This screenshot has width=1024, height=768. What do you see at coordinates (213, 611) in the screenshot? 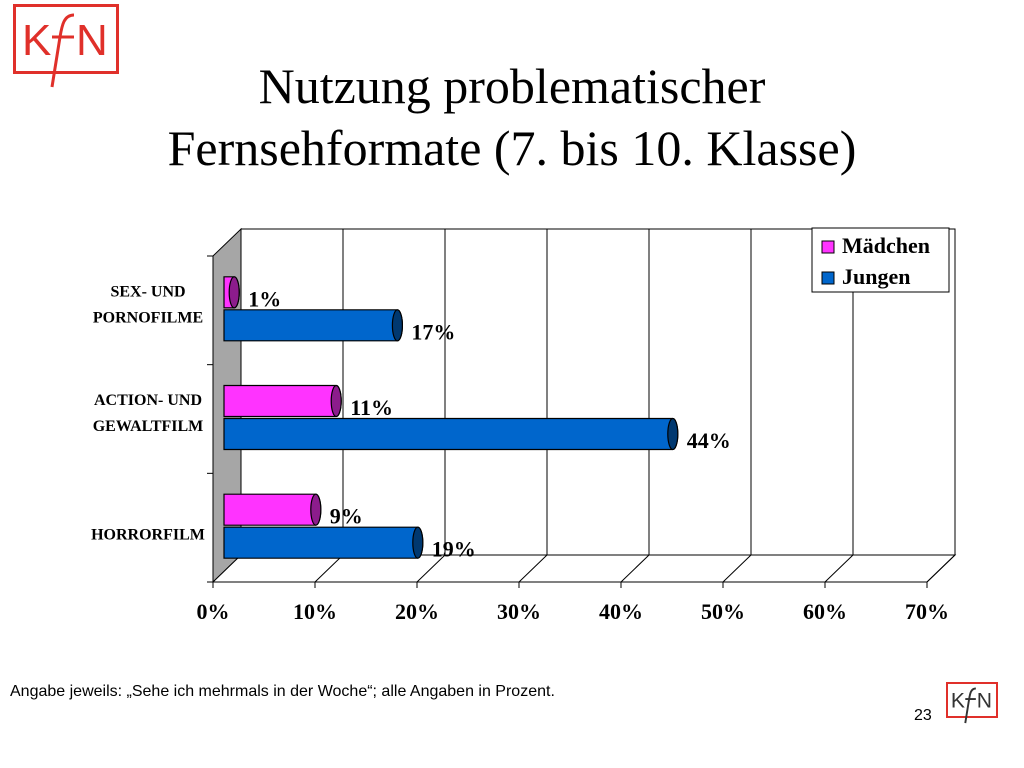
I see `x-tick-label: 0%` at bounding box center [213, 611].